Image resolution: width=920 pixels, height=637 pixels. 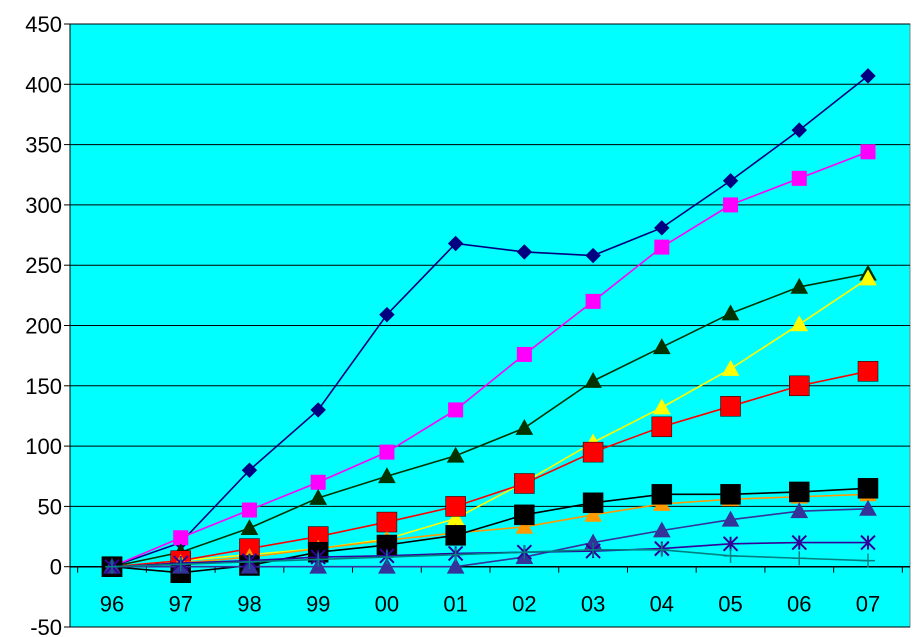 I want to click on y-tick-label: -50, so click(x=46, y=626).